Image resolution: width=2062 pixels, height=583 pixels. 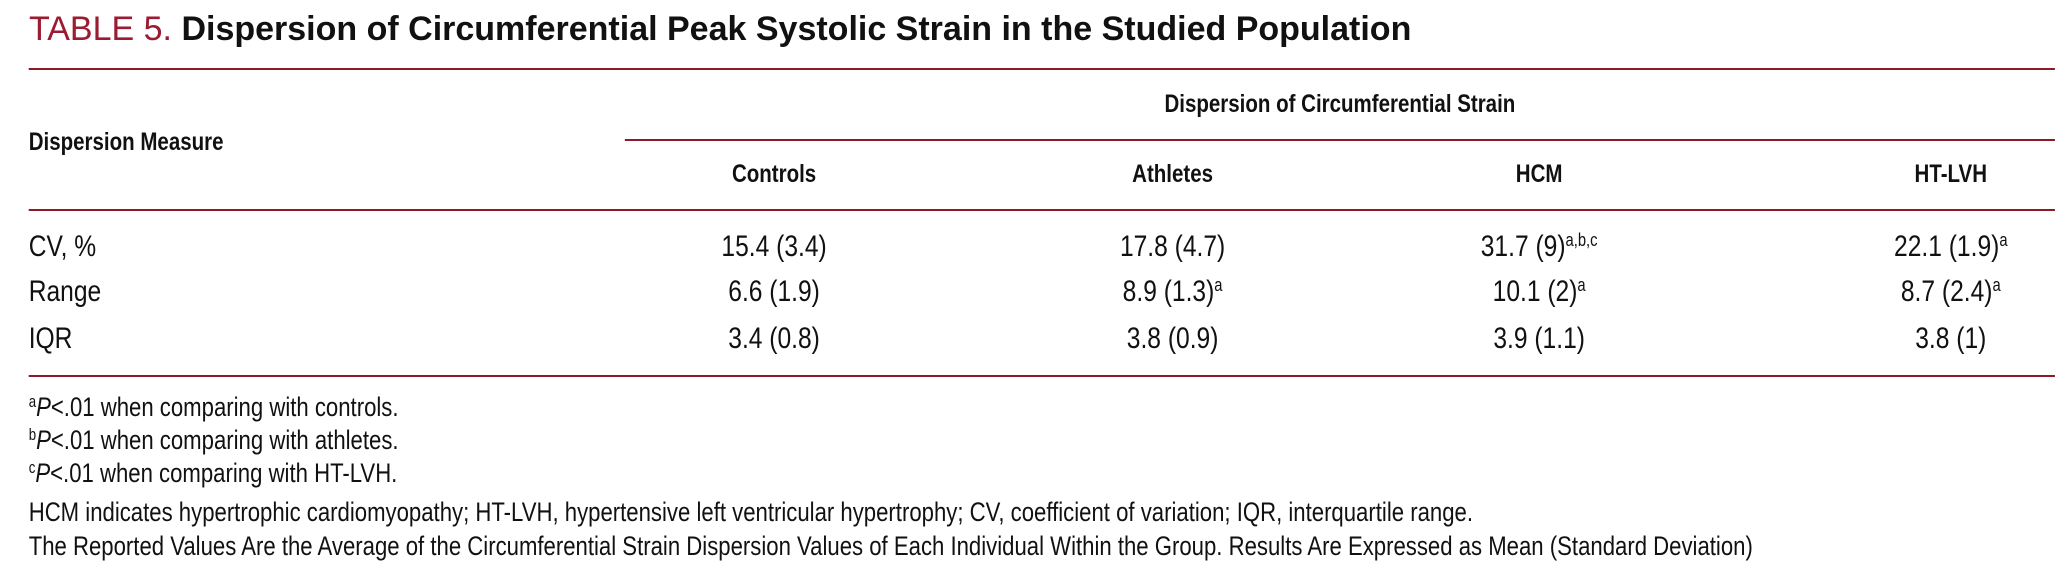 What do you see at coordinates (65, 291) in the screenshot?
I see `row-label: Range` at bounding box center [65, 291].